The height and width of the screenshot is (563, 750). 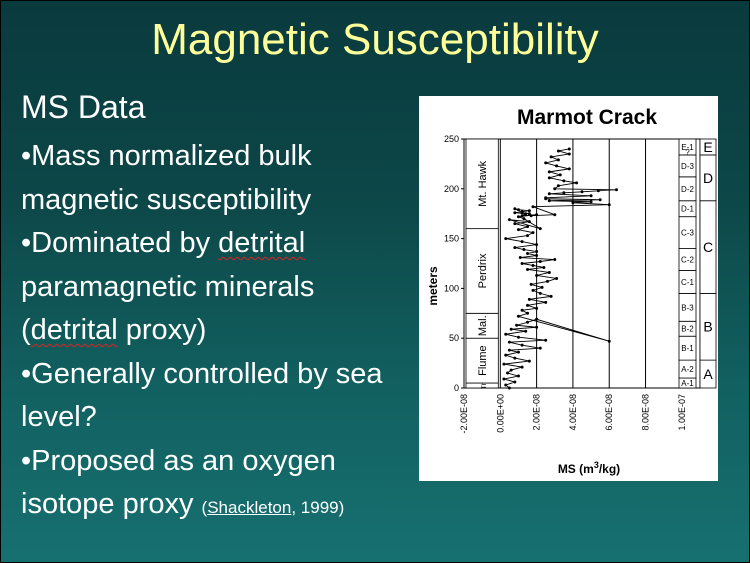 I want to click on unit-label: C, so click(x=708, y=247).